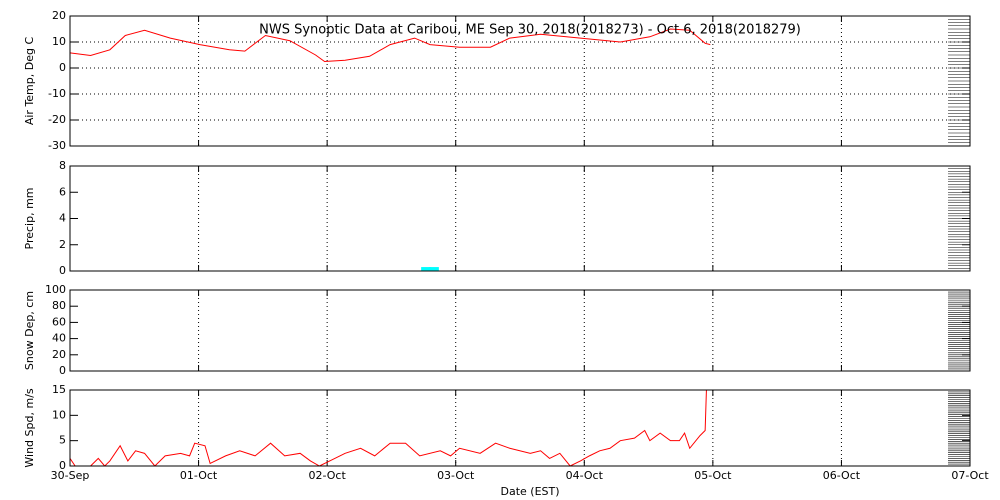  What do you see at coordinates (59, 305) in the screenshot?
I see `y-tick-label: 80` at bounding box center [59, 305].